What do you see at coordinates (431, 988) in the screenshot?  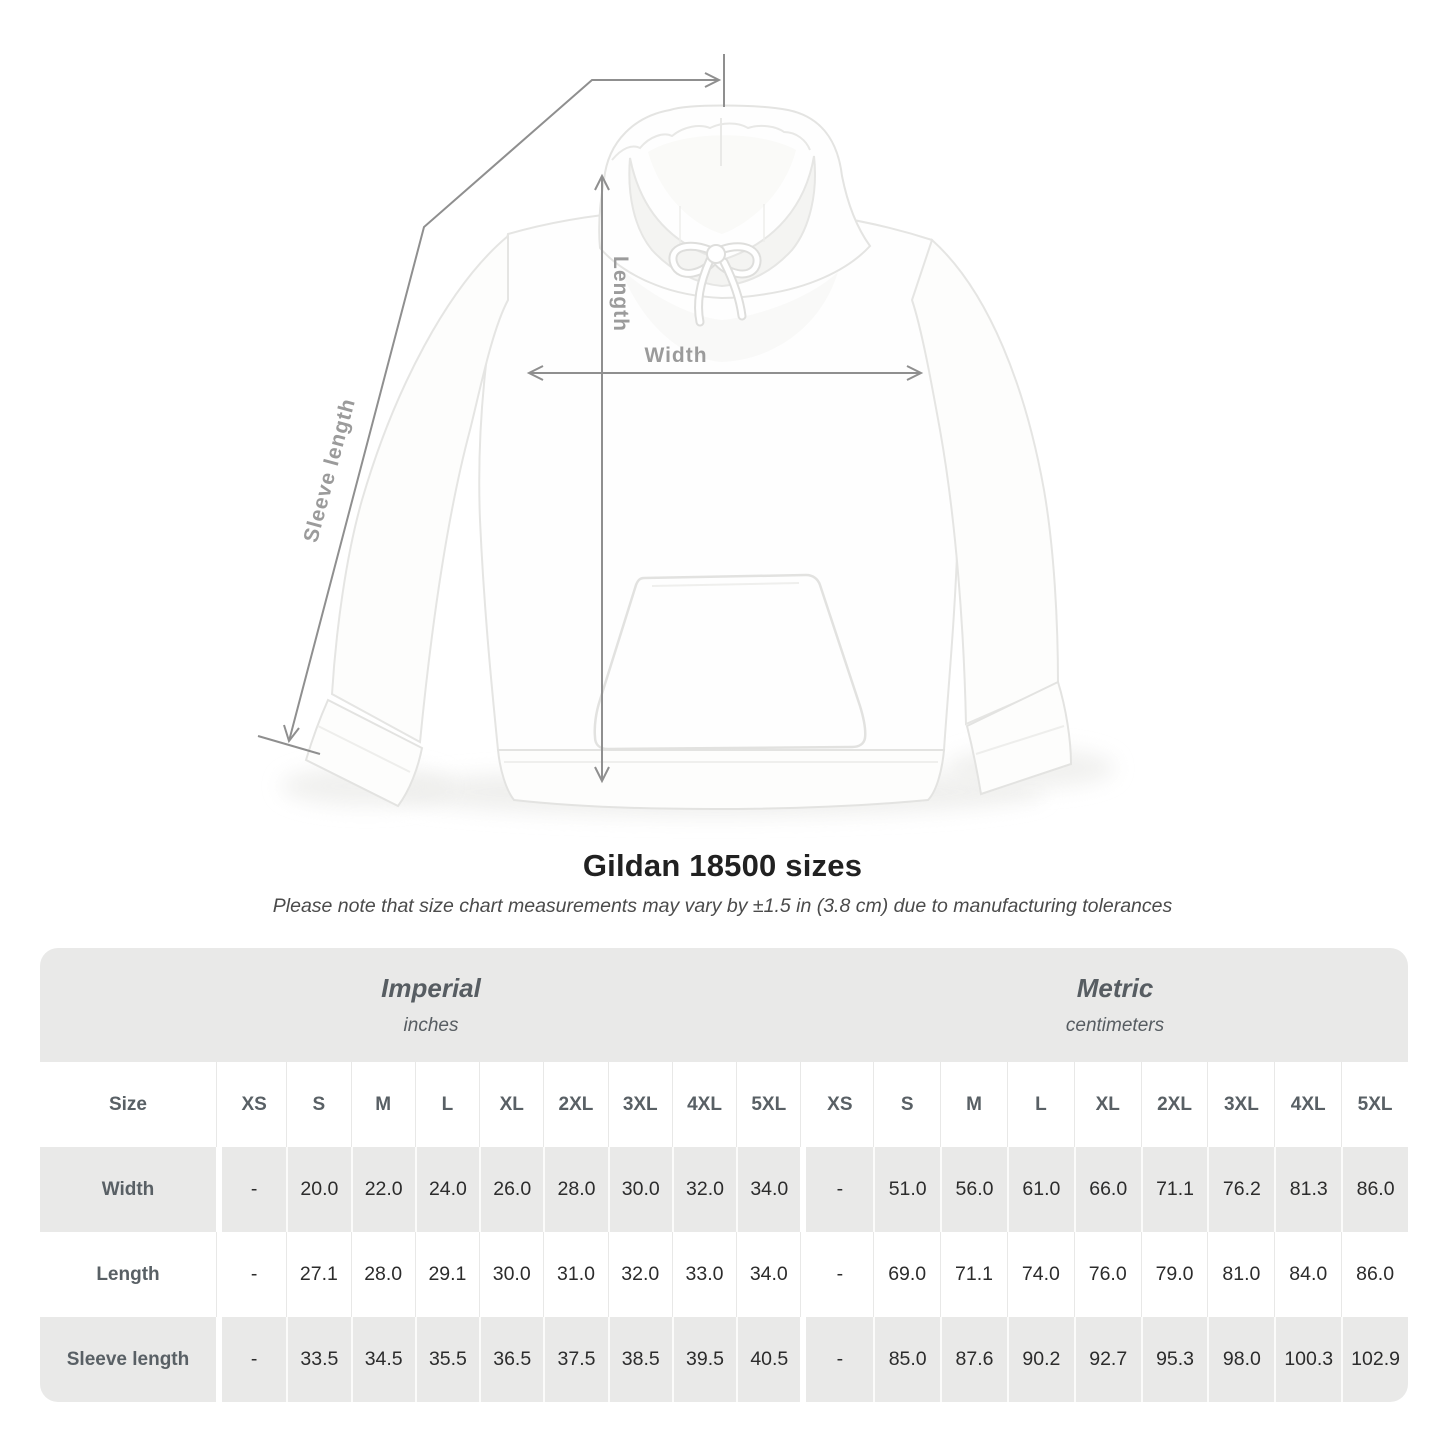 I see `imperial-title: Imperial` at bounding box center [431, 988].